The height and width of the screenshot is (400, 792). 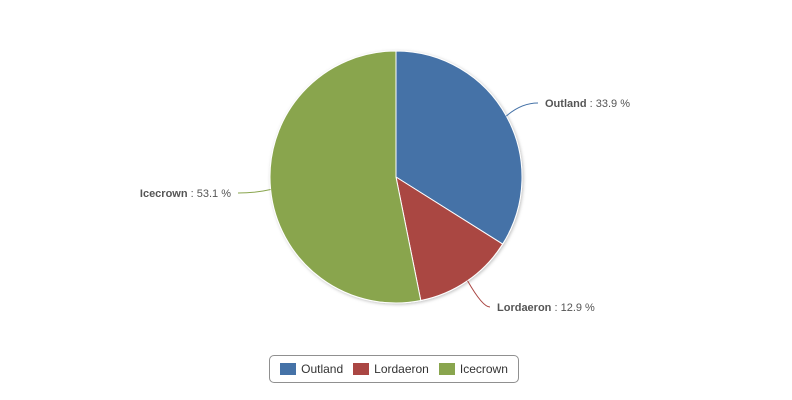 I want to click on data-label-percent: 33.9 %, so click(x=613, y=104).